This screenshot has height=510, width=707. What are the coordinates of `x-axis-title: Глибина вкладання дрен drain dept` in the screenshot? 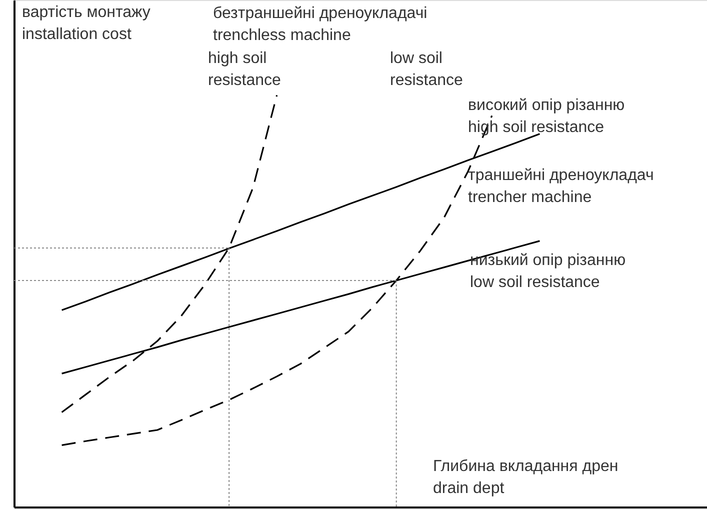 It's located at (525, 477).